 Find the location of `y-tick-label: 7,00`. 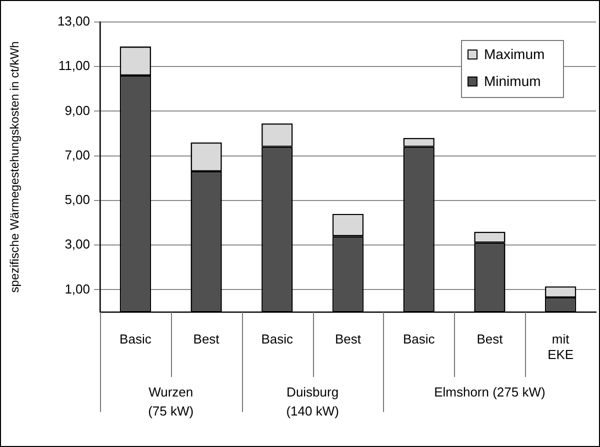

y-tick-label: 7,00 is located at coordinates (77, 154).